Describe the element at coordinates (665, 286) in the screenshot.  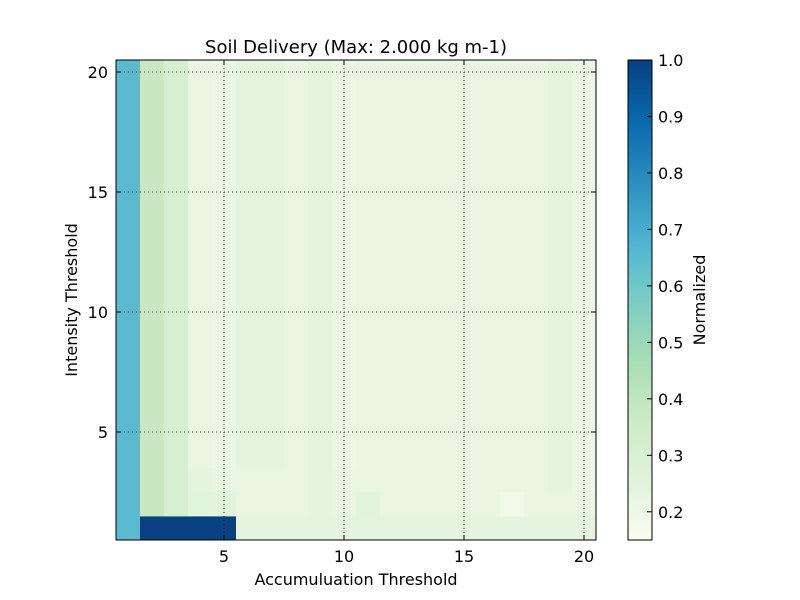
I see `colorbar-ticks: 0.2 0.3 0.4 0.5 0.6 0.7 0.8 0.9 1.0` at that location.